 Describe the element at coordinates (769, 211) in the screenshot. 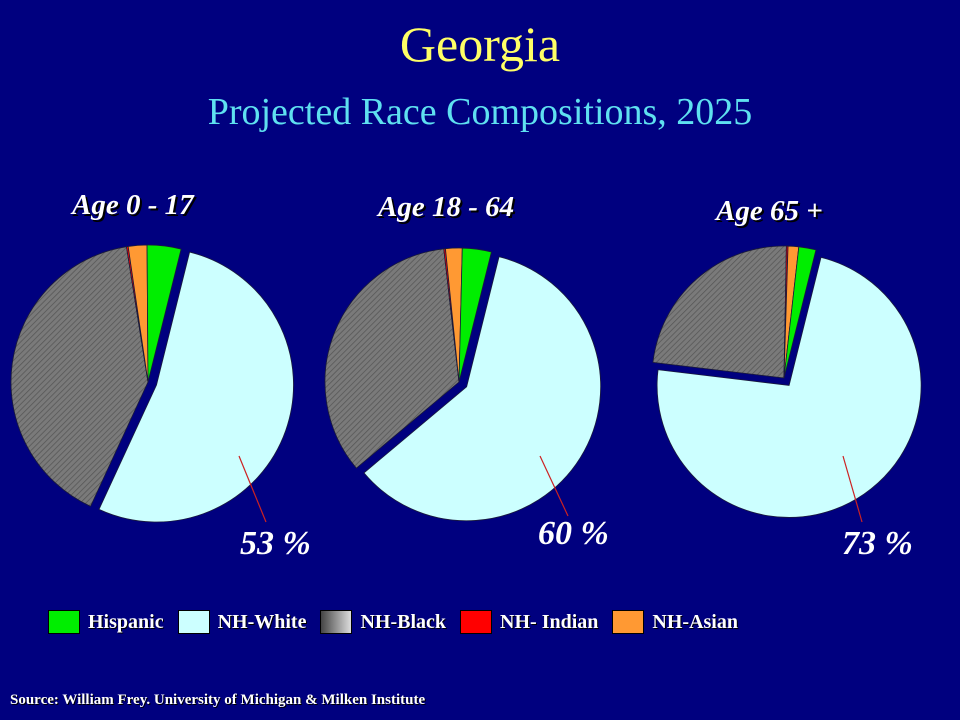

I see `pie-title-age-65: Age 65 +` at that location.